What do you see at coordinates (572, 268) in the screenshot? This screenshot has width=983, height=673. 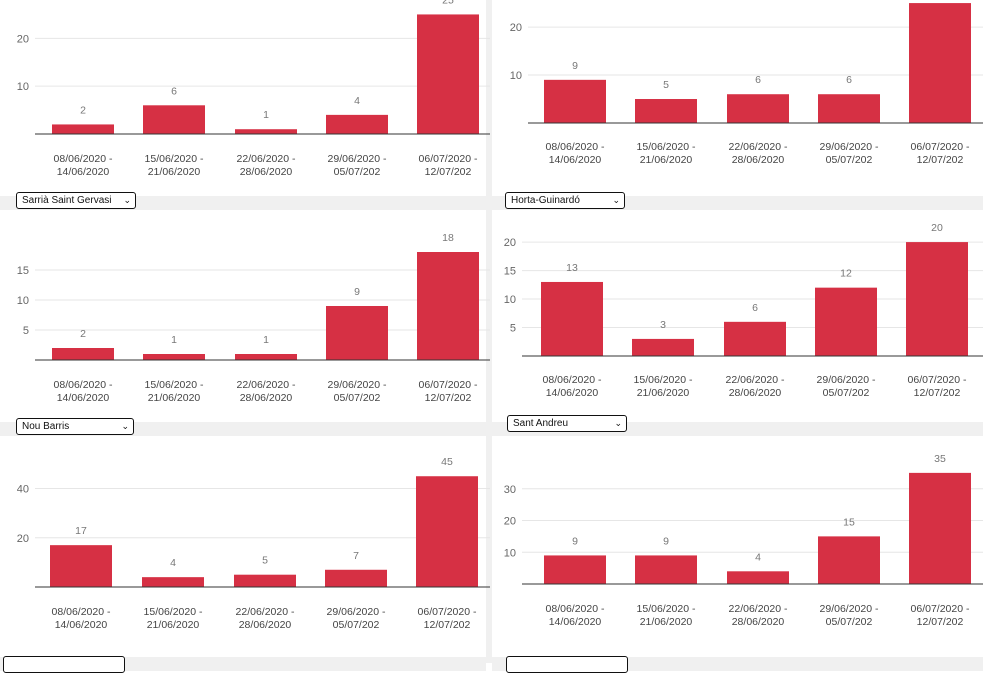 I see `data-label: 13` at bounding box center [572, 268].